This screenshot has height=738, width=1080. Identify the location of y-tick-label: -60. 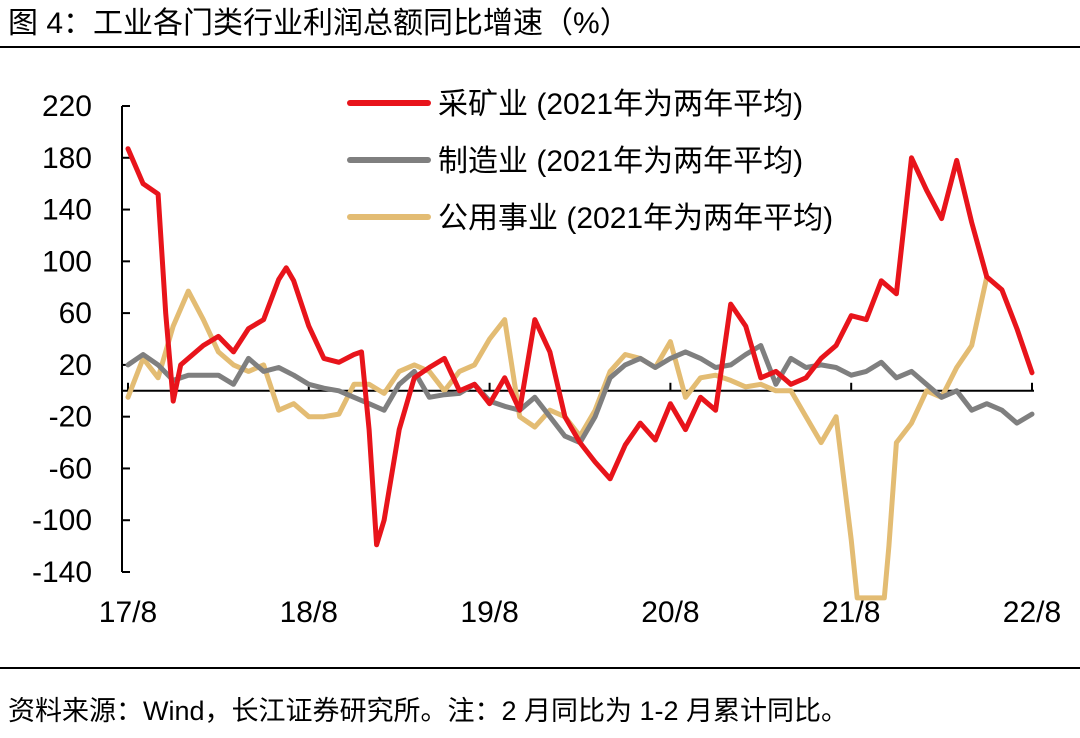
(70, 468).